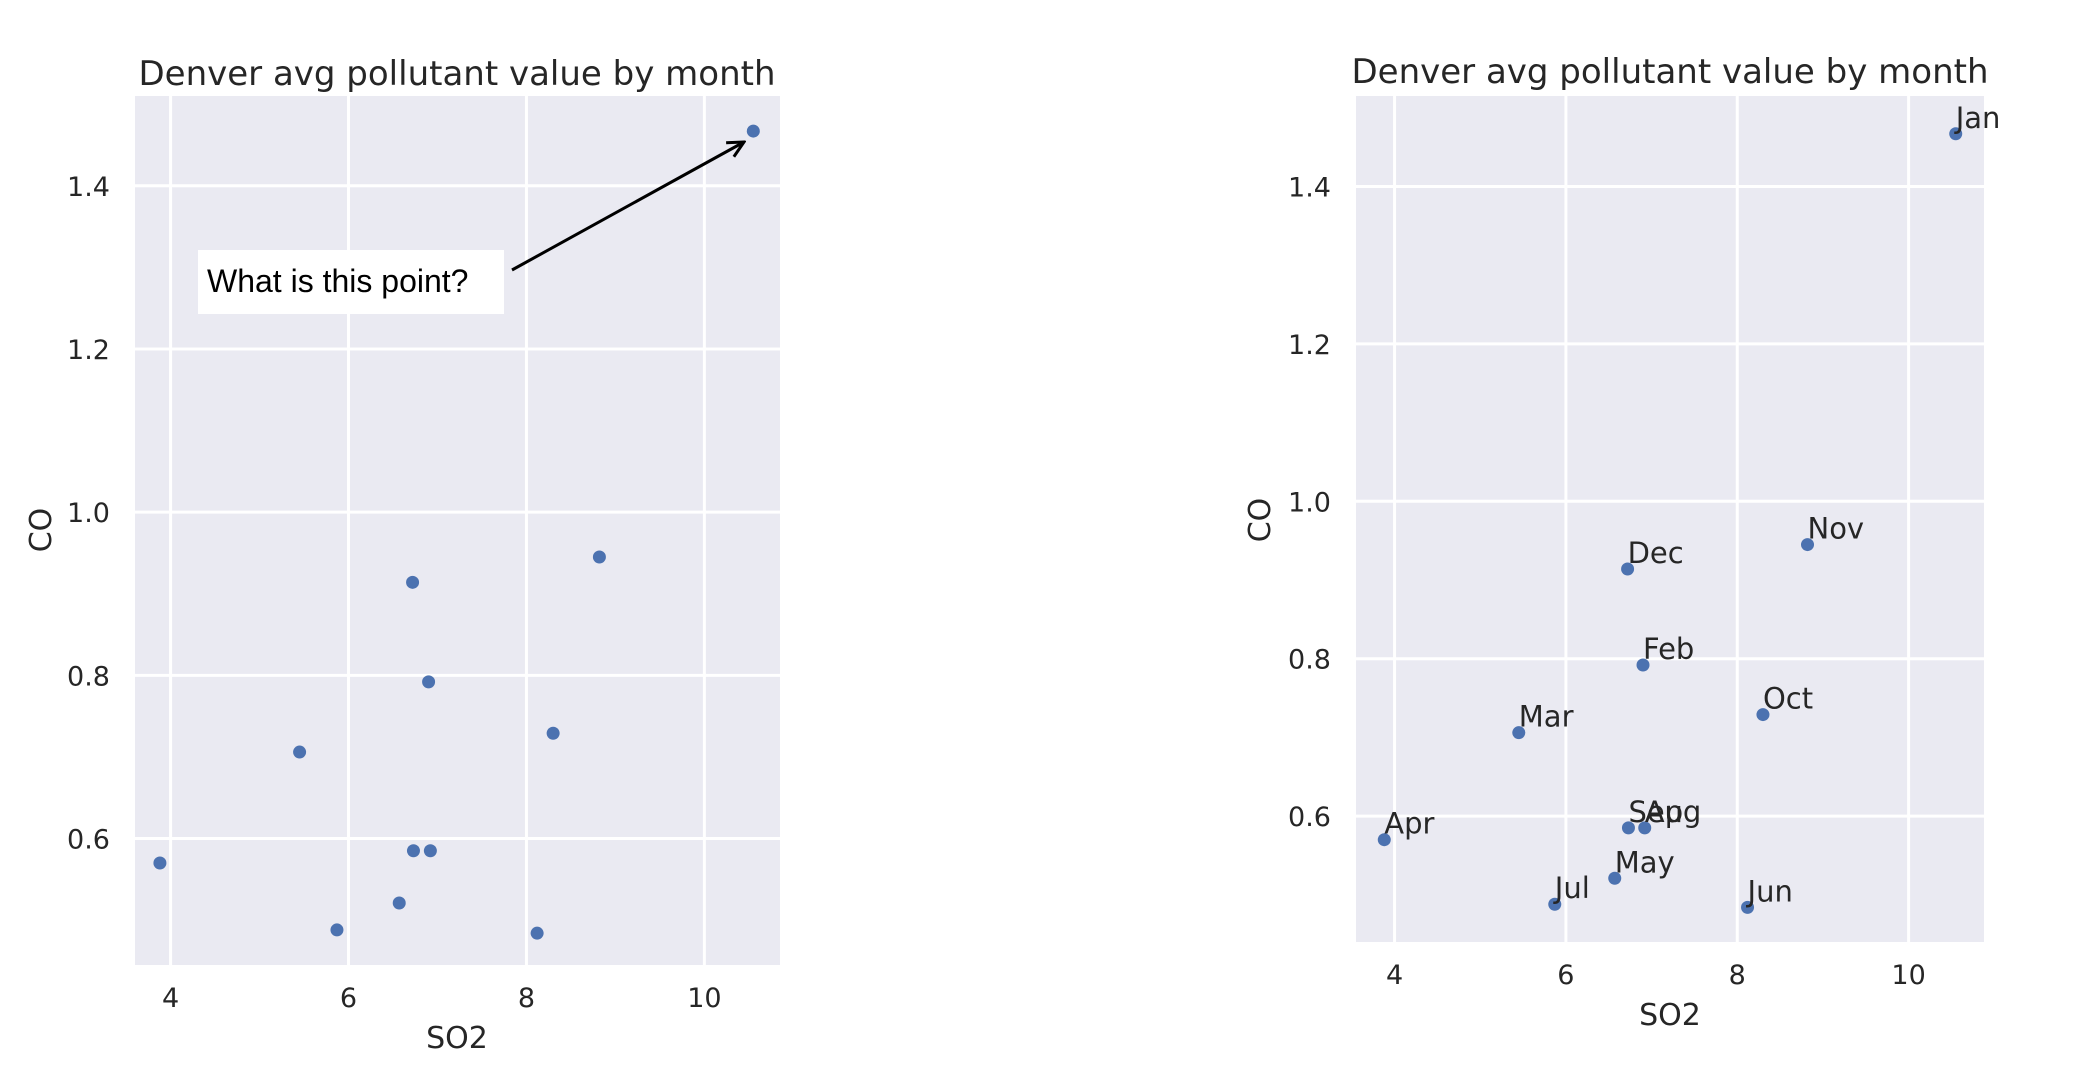 The height and width of the screenshot is (1072, 2074). Describe the element at coordinates (1409, 824) in the screenshot. I see `point-label-apr: Apr` at that location.